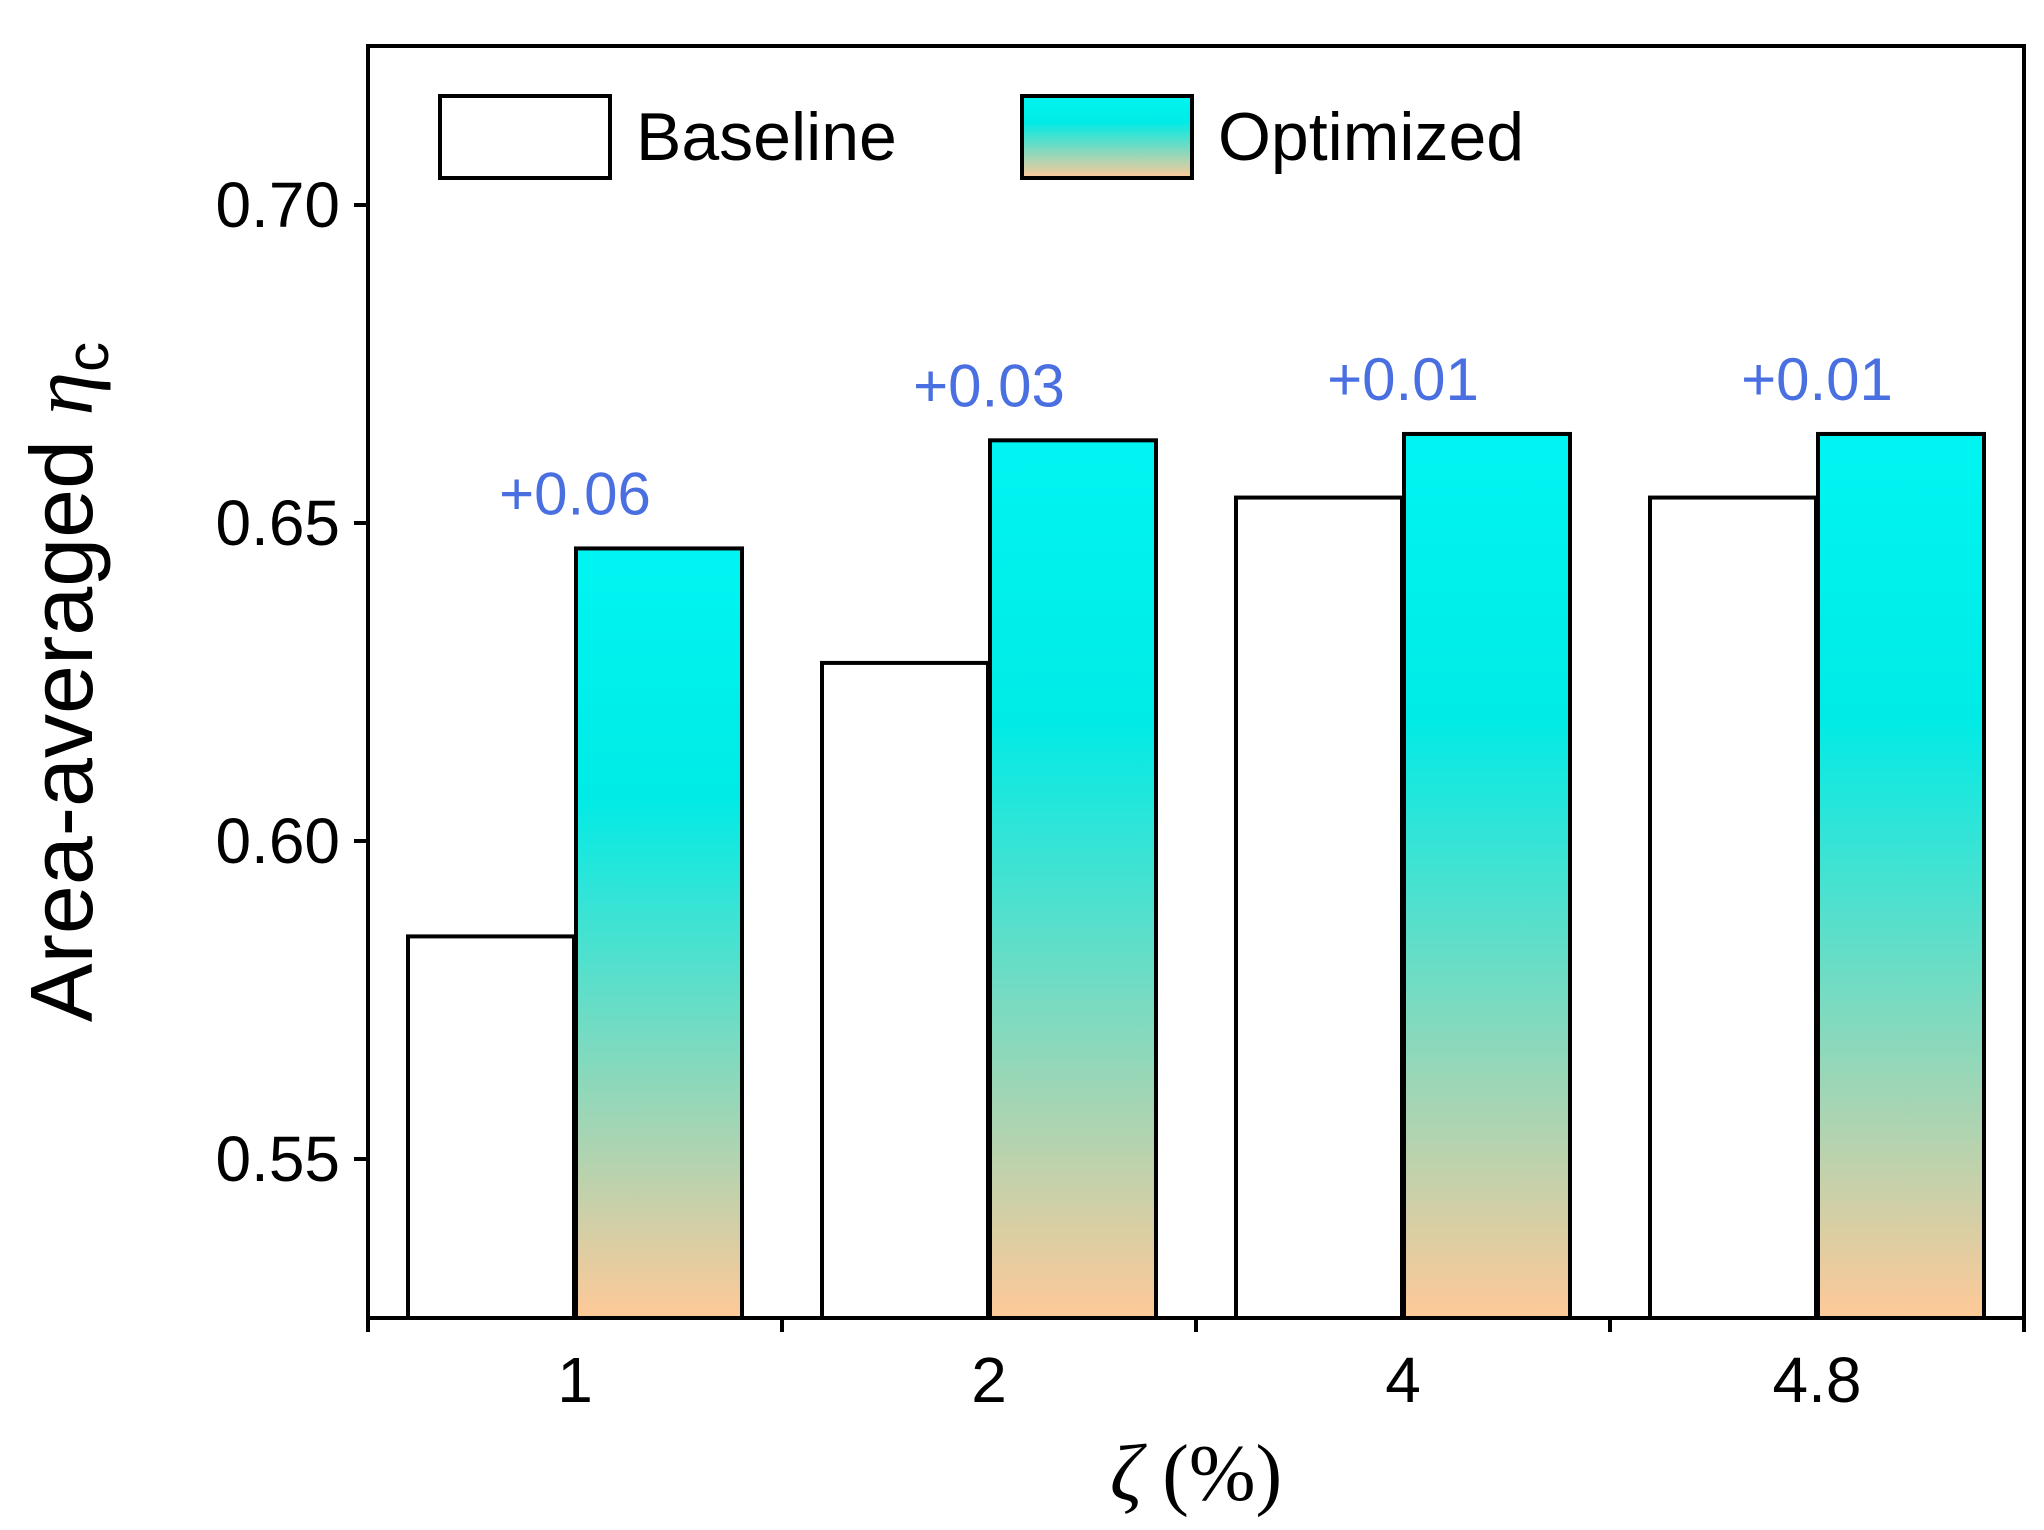  What do you see at coordinates (1196, 436) in the screenshot?
I see `annotations-group: +0.06 +0.03 +0.01 +0.01` at bounding box center [1196, 436].